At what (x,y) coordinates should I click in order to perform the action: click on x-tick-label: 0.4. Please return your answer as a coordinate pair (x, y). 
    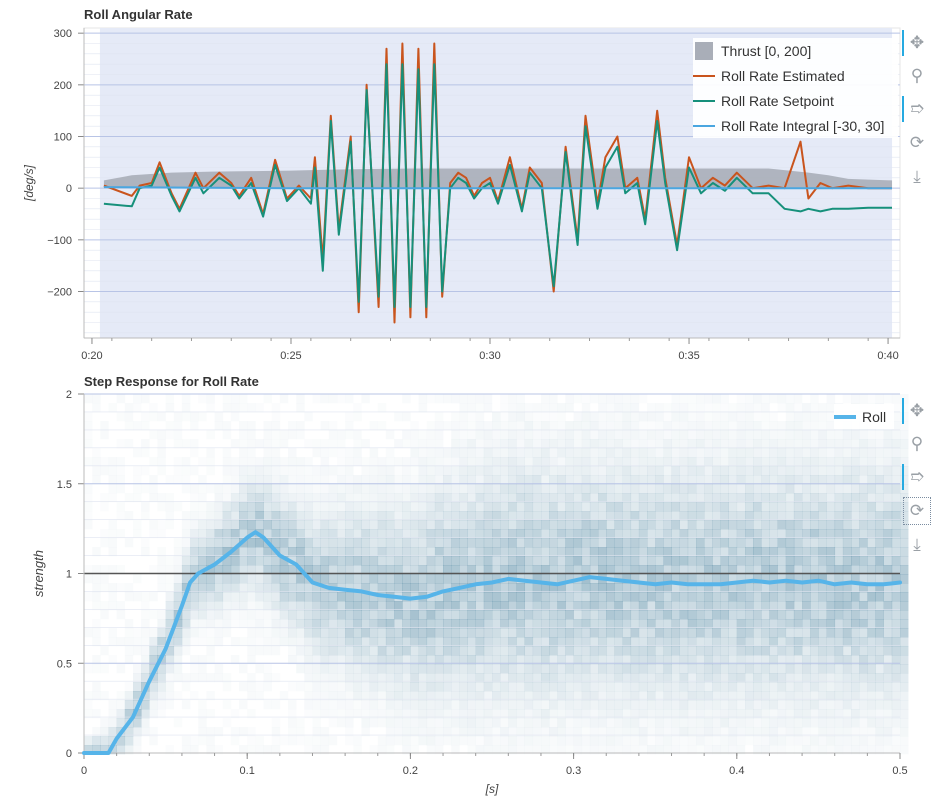
    Looking at the image, I should click on (736, 771).